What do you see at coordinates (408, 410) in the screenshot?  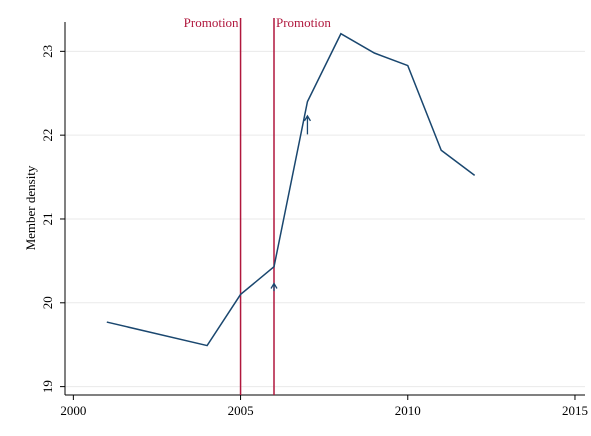 I see `x-tick-label: 2010` at bounding box center [408, 410].